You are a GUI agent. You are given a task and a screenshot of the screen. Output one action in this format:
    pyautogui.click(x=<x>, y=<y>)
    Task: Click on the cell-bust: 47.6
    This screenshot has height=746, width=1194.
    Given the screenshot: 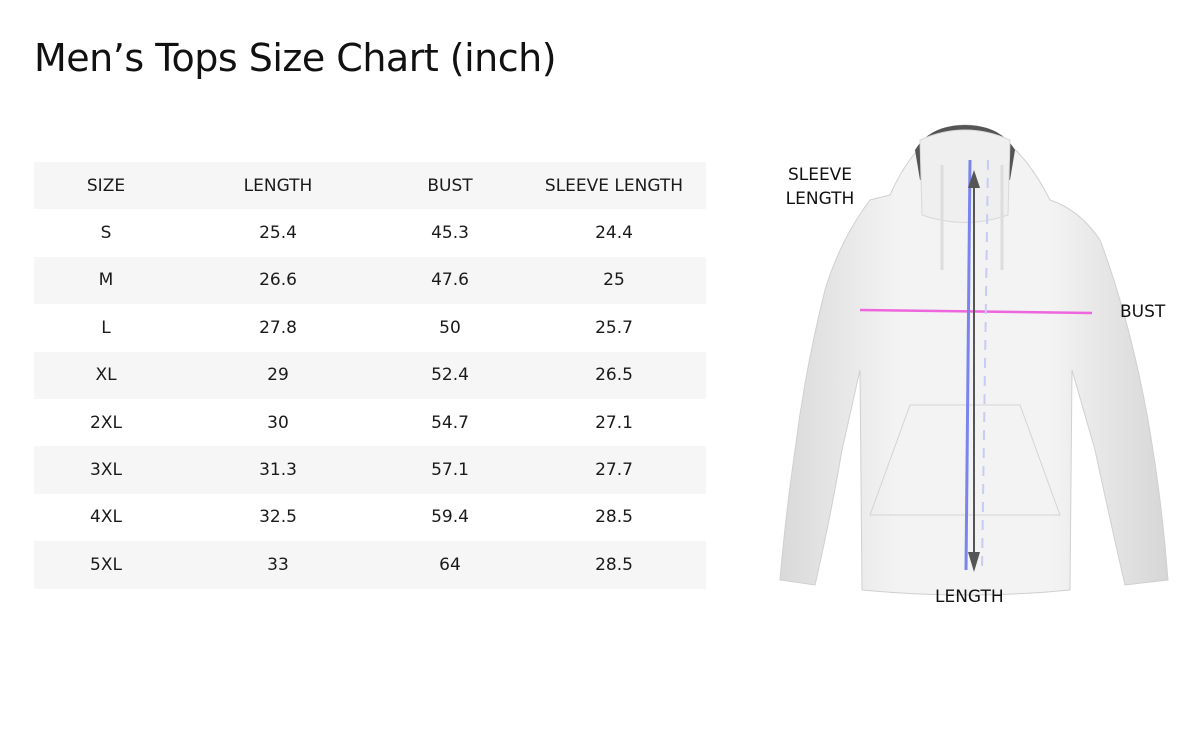 What is the action you would take?
    pyautogui.click(x=450, y=280)
    